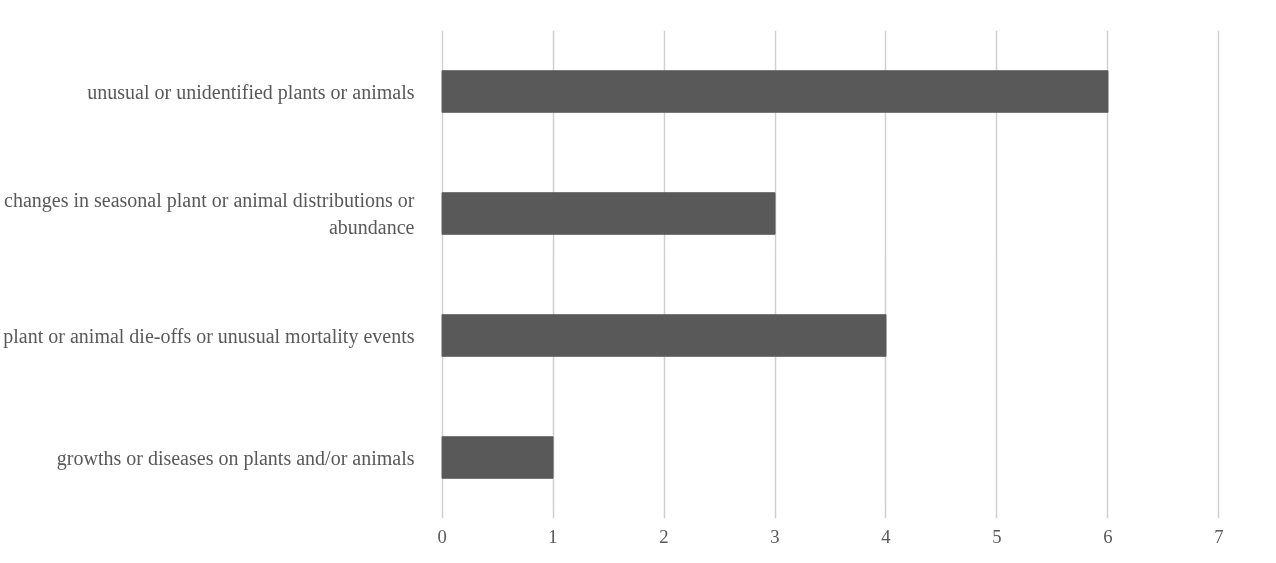 The height and width of the screenshot is (563, 1276). Describe the element at coordinates (251, 92) in the screenshot. I see `y-tick-label: unusual or unidentified plants or animals` at that location.